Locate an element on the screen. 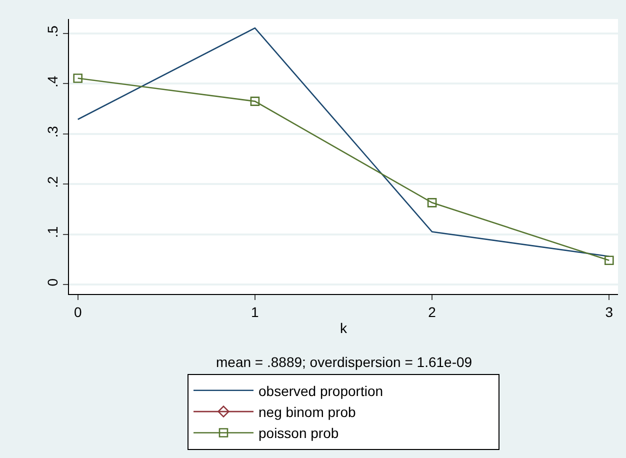 This screenshot has height=458, width=626. x-tick-label: 0 is located at coordinates (78, 312).